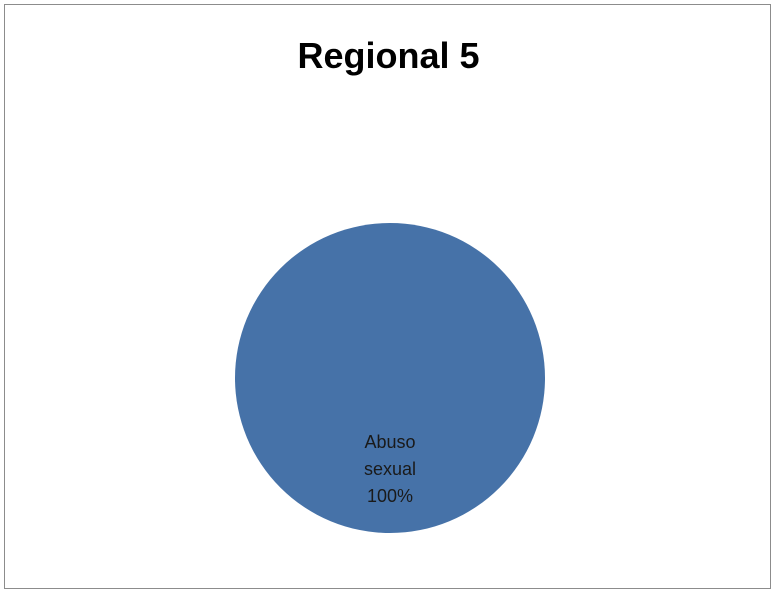 The width and height of the screenshot is (777, 595). What do you see at coordinates (388, 55) in the screenshot?
I see `chart-title: Regional 5` at bounding box center [388, 55].